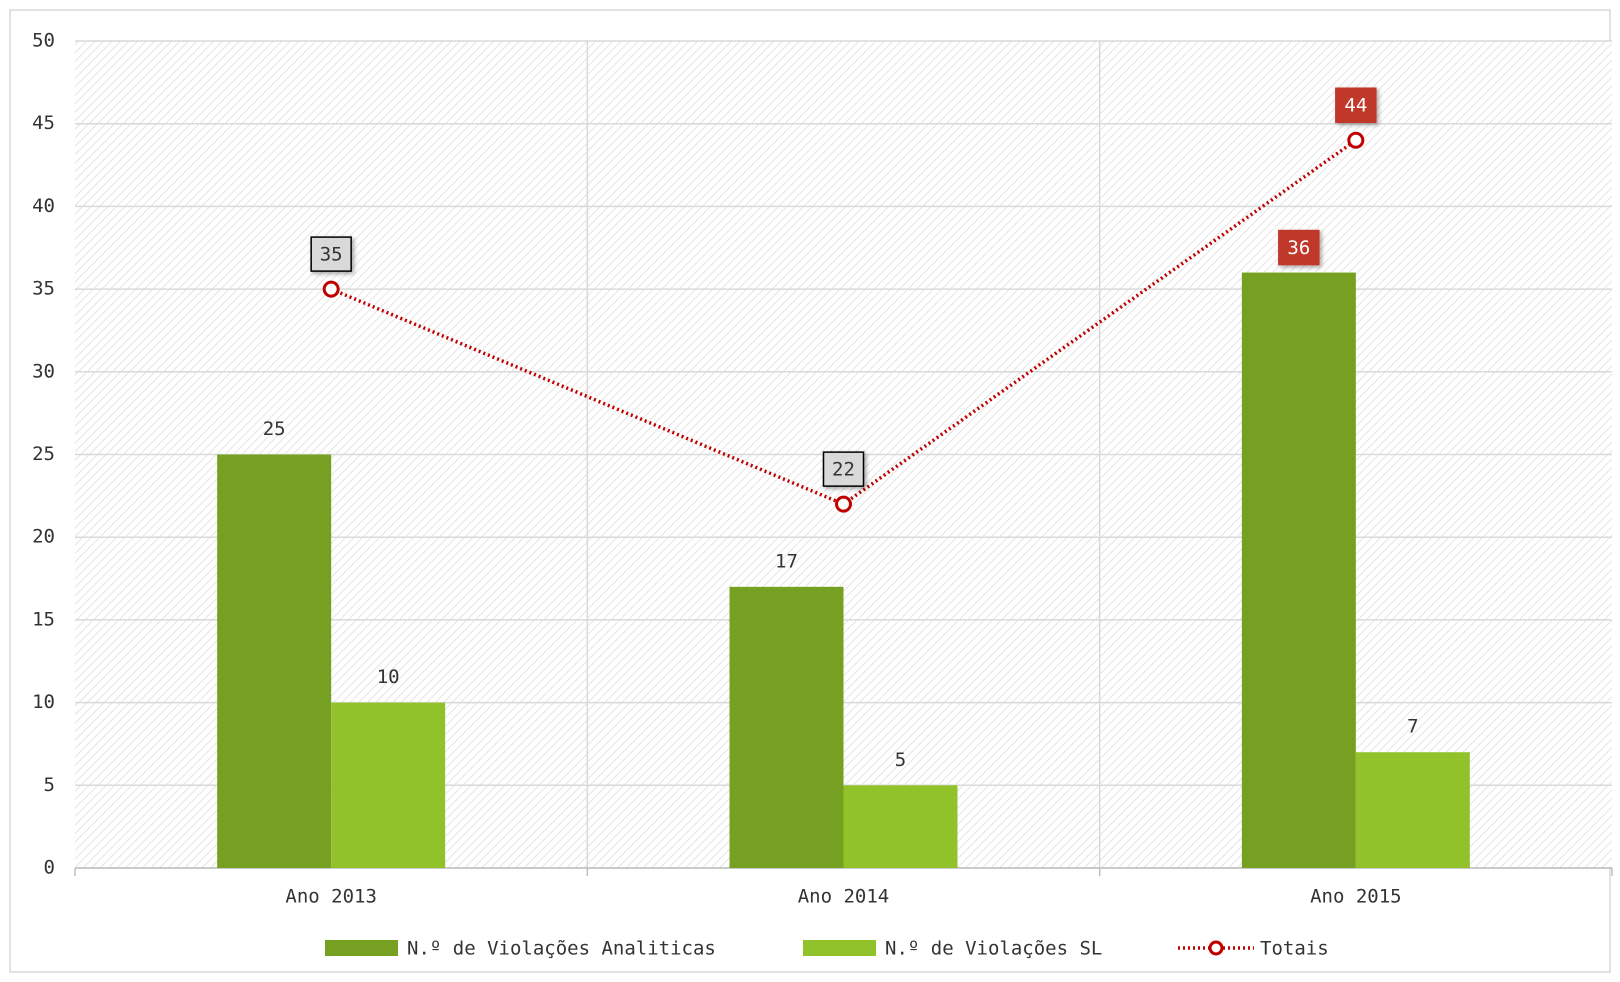 The width and height of the screenshot is (1620, 982). Describe the element at coordinates (844, 897) in the screenshot. I see `x-tick-label: Ano 2014` at that location.